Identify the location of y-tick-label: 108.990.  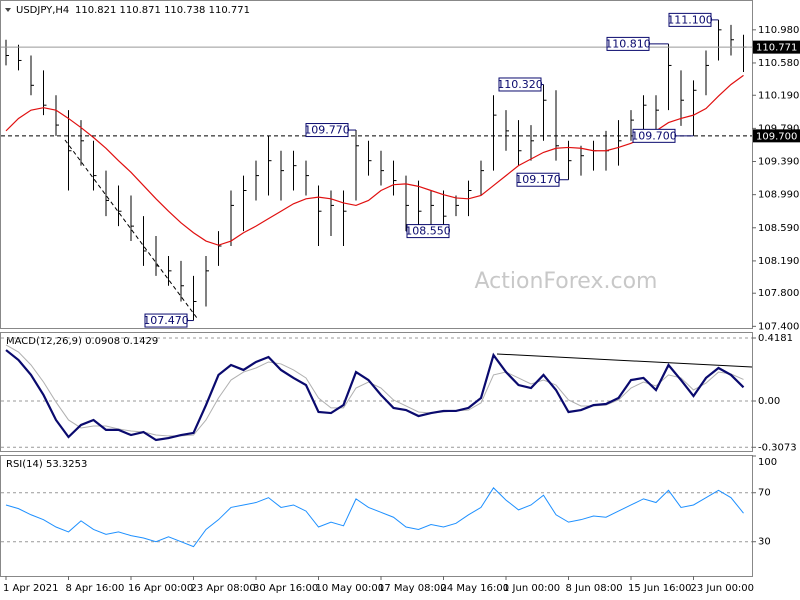
(778, 195).